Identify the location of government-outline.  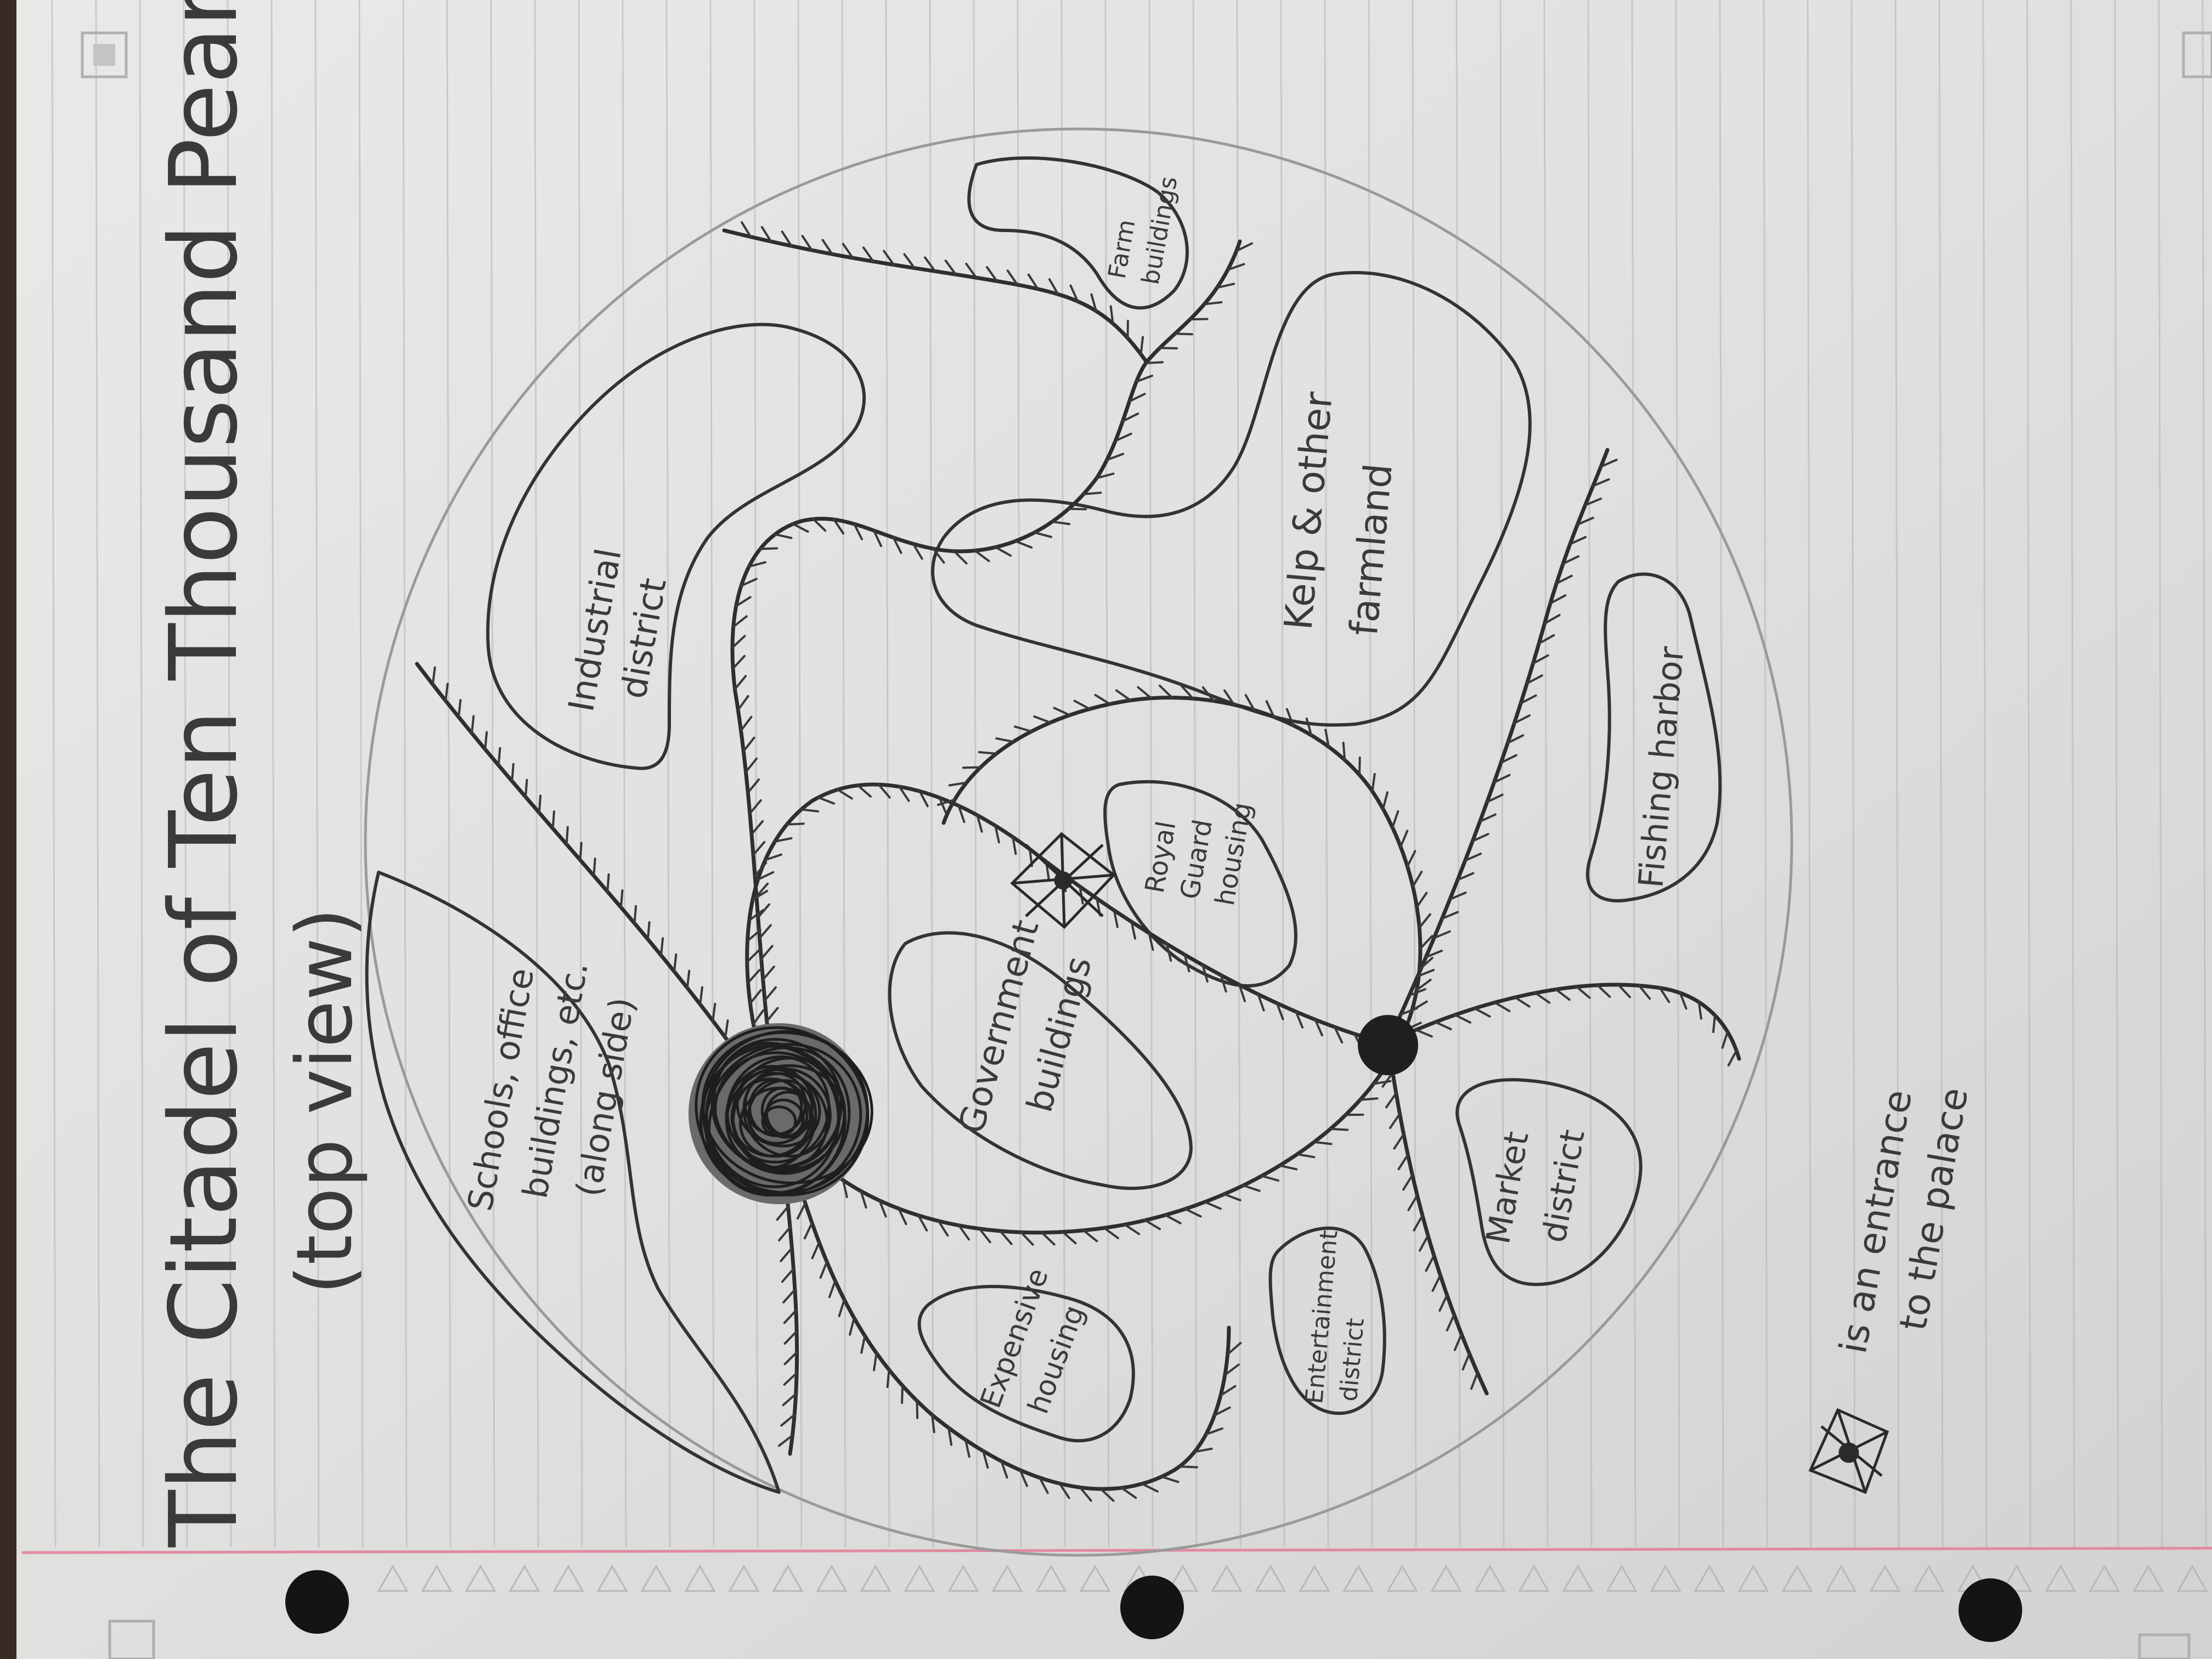
(1040, 1060).